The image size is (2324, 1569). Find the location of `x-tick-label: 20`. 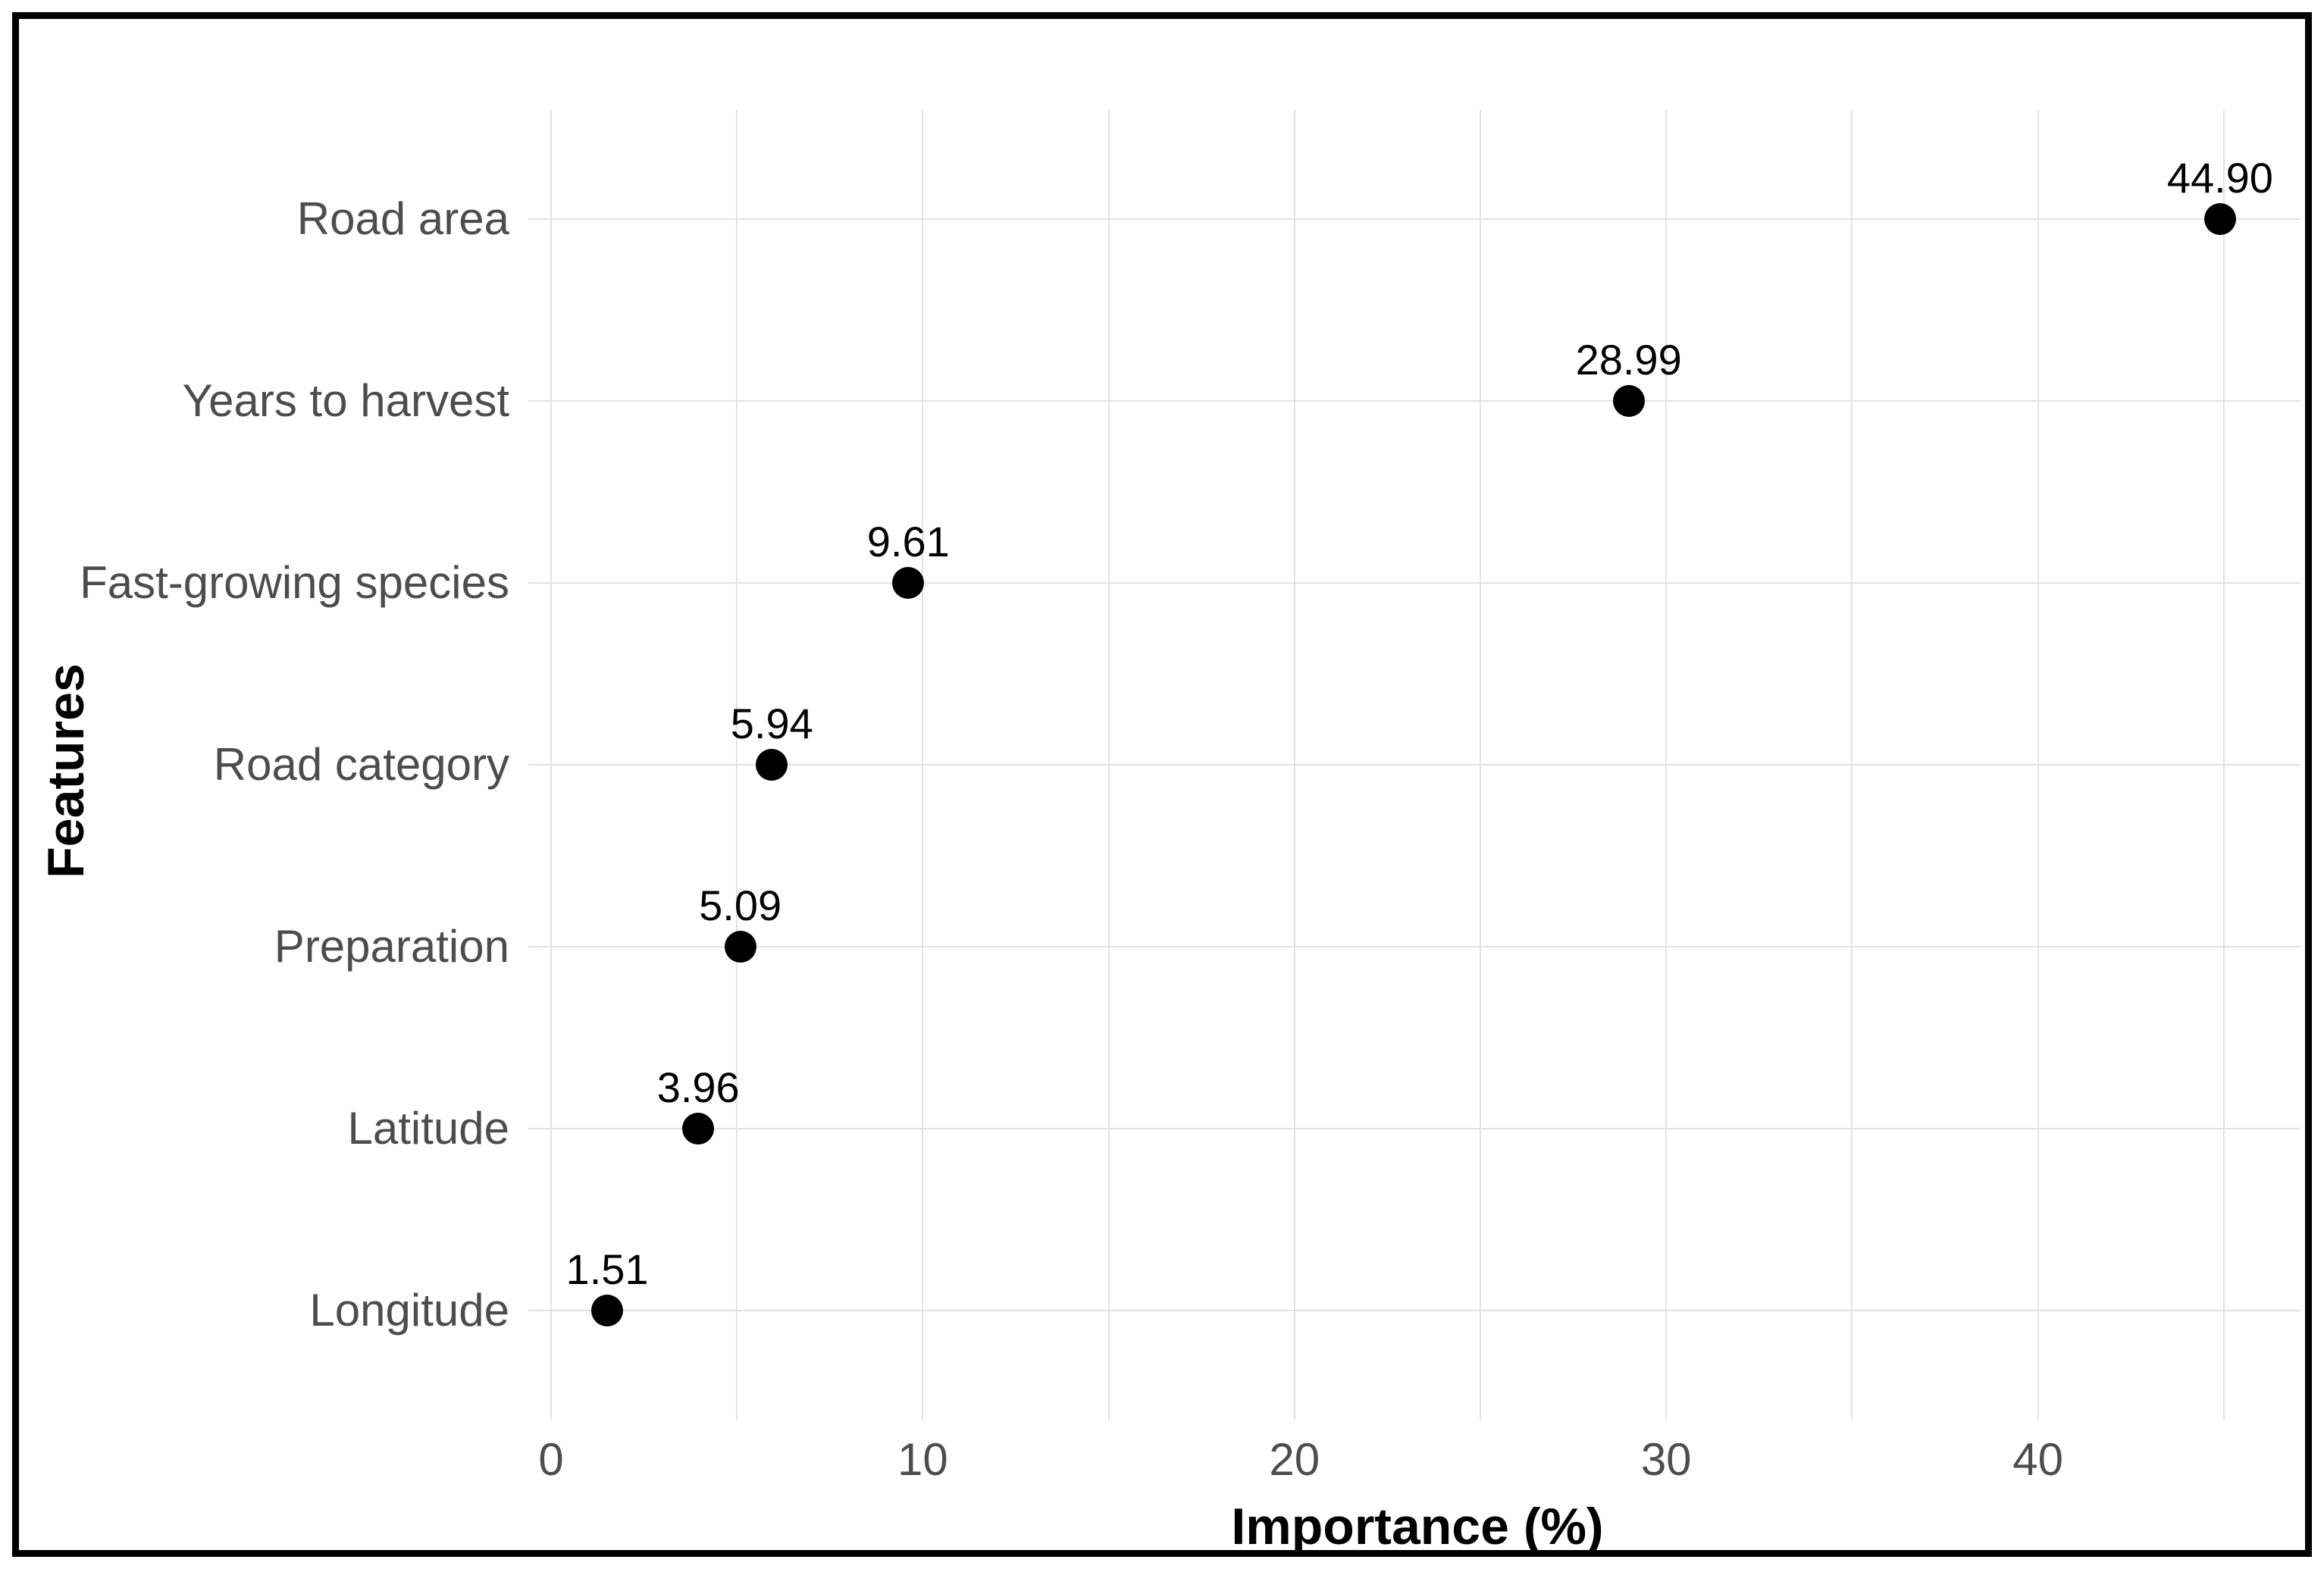

x-tick-label: 20 is located at coordinates (1294, 1460).